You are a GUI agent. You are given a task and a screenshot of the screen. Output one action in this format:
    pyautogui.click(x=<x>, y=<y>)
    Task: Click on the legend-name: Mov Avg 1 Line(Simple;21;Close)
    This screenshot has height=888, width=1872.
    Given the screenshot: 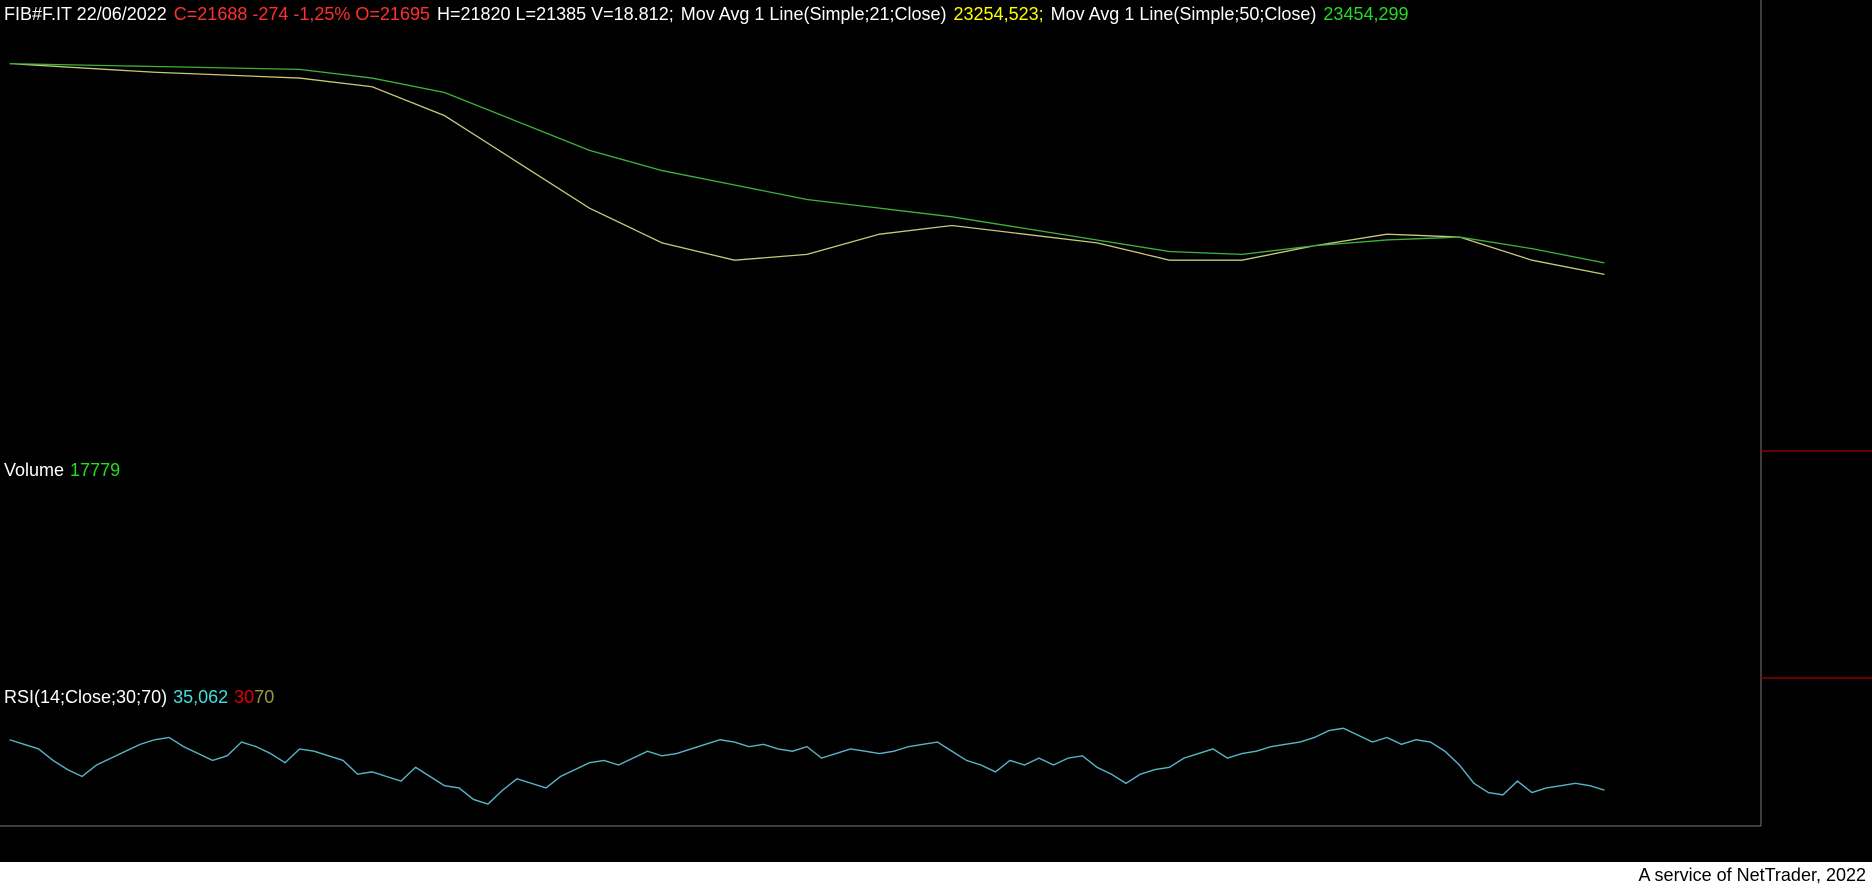 What is the action you would take?
    pyautogui.click(x=814, y=14)
    